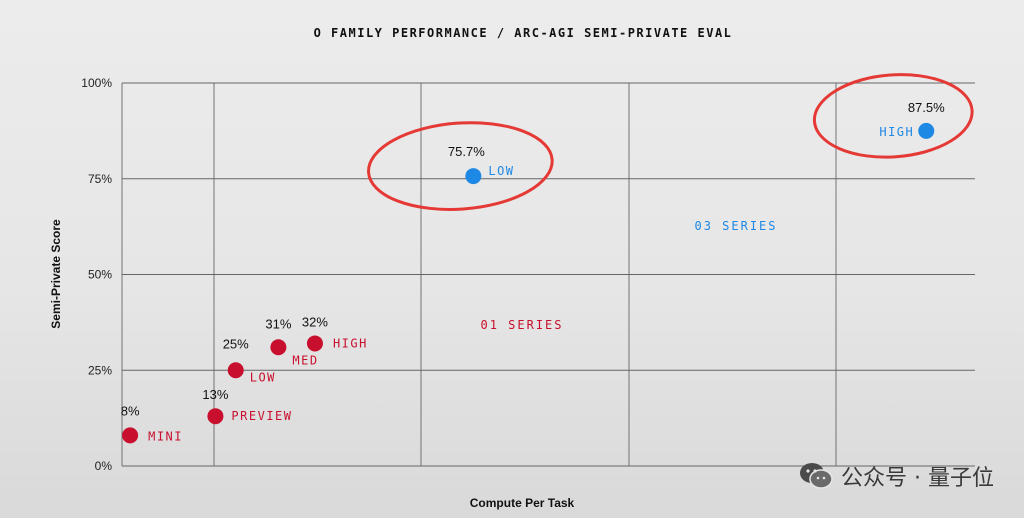 This screenshot has width=1024, height=518. Describe the element at coordinates (100, 275) in the screenshot. I see `y-tick-label: 50%` at that location.